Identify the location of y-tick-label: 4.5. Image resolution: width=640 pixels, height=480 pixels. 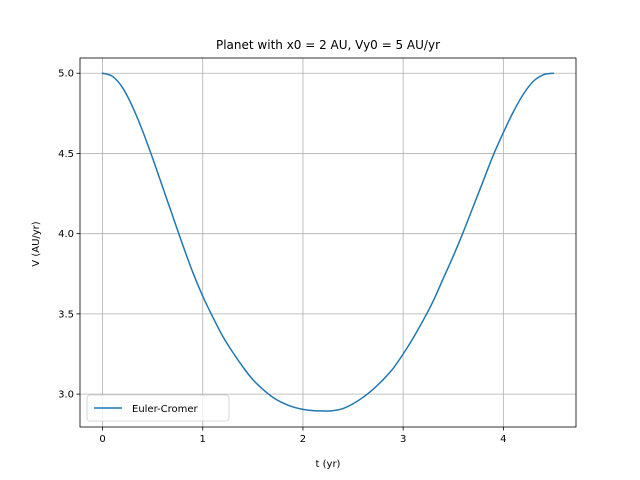
(66, 154).